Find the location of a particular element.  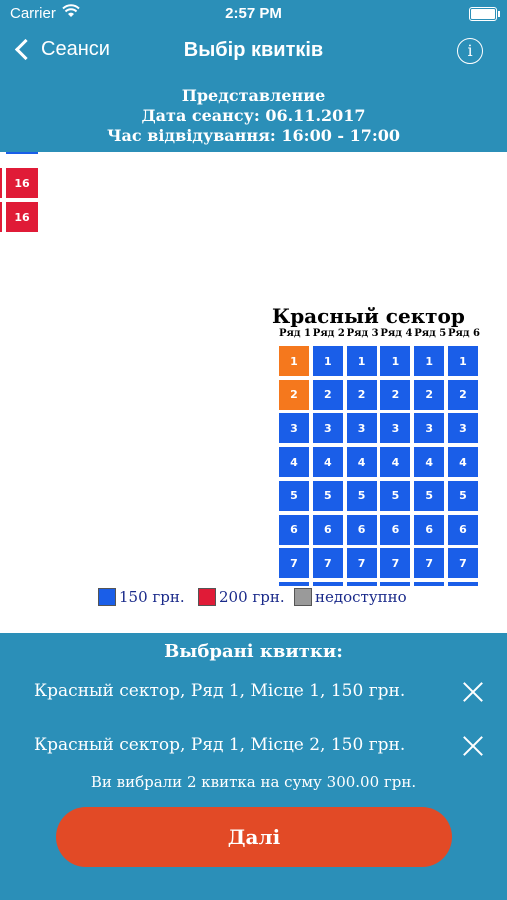

ticket-item: Красный сектор, Ряд 1, Місце 2, 150 грн. is located at coordinates (220, 745).